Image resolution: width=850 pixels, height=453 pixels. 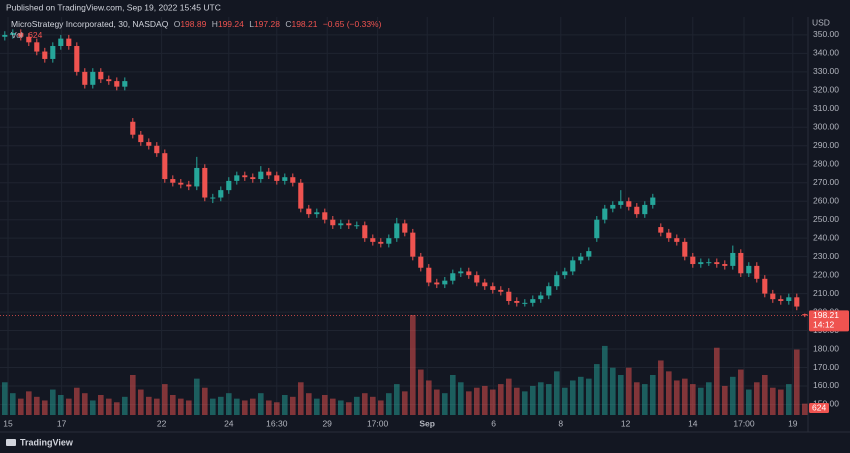 What do you see at coordinates (793, 423) in the screenshot?
I see `x-tick-label: 19` at bounding box center [793, 423].